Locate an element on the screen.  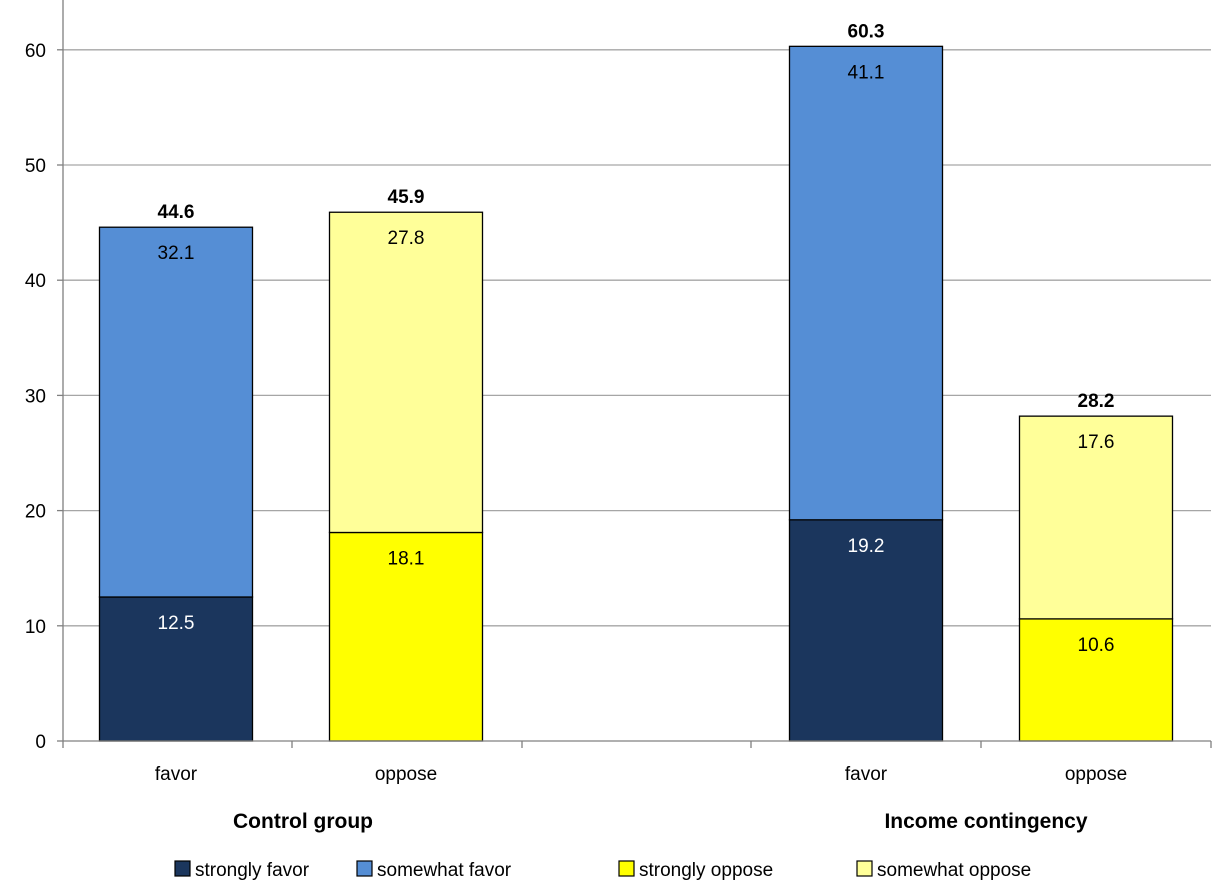
data-label: 41.1 is located at coordinates (866, 72).